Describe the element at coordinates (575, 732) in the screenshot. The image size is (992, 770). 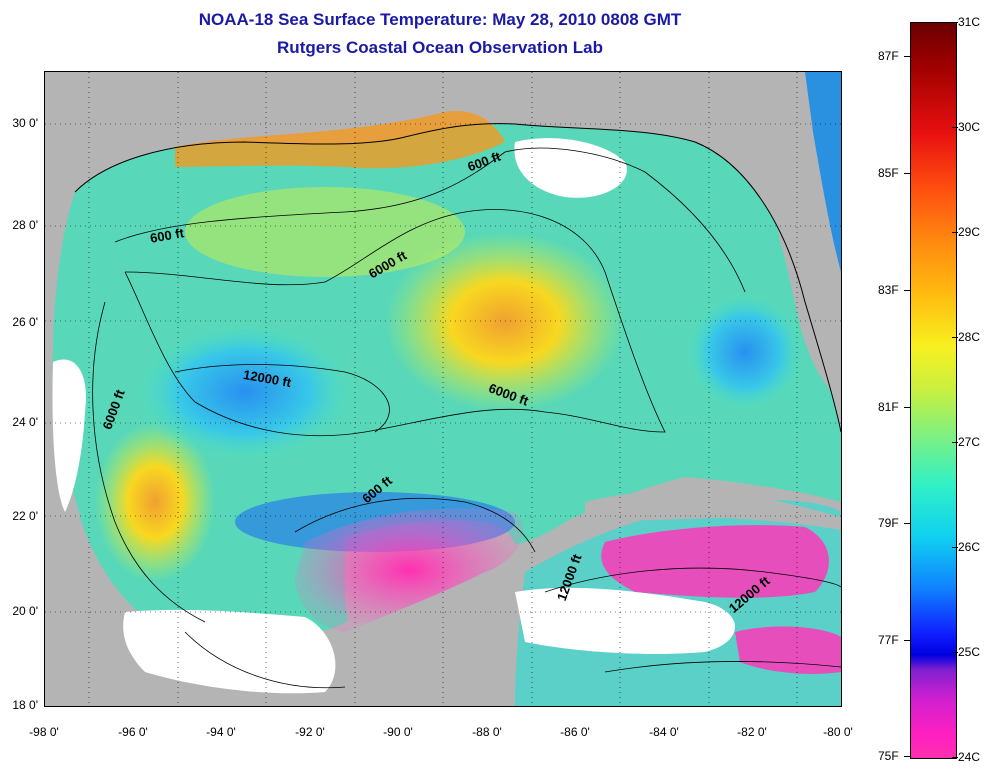
I see `x-tick-label: -86 0'` at that location.